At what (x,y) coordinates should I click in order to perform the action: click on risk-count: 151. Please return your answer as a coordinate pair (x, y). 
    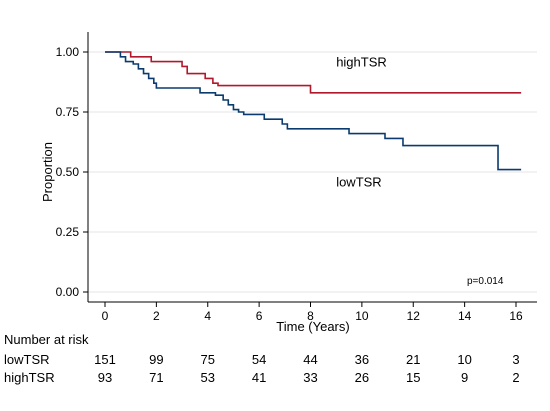
    Looking at the image, I should click on (105, 359).